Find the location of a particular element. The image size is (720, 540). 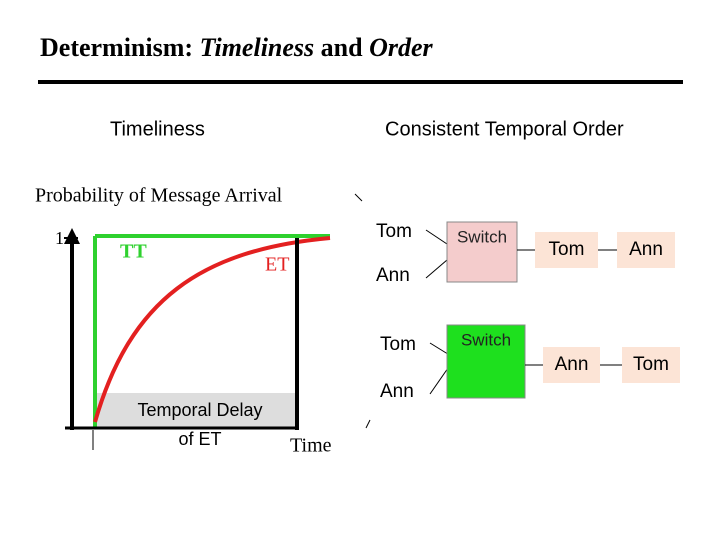

heading: Timeliness is located at coordinates (157, 129).